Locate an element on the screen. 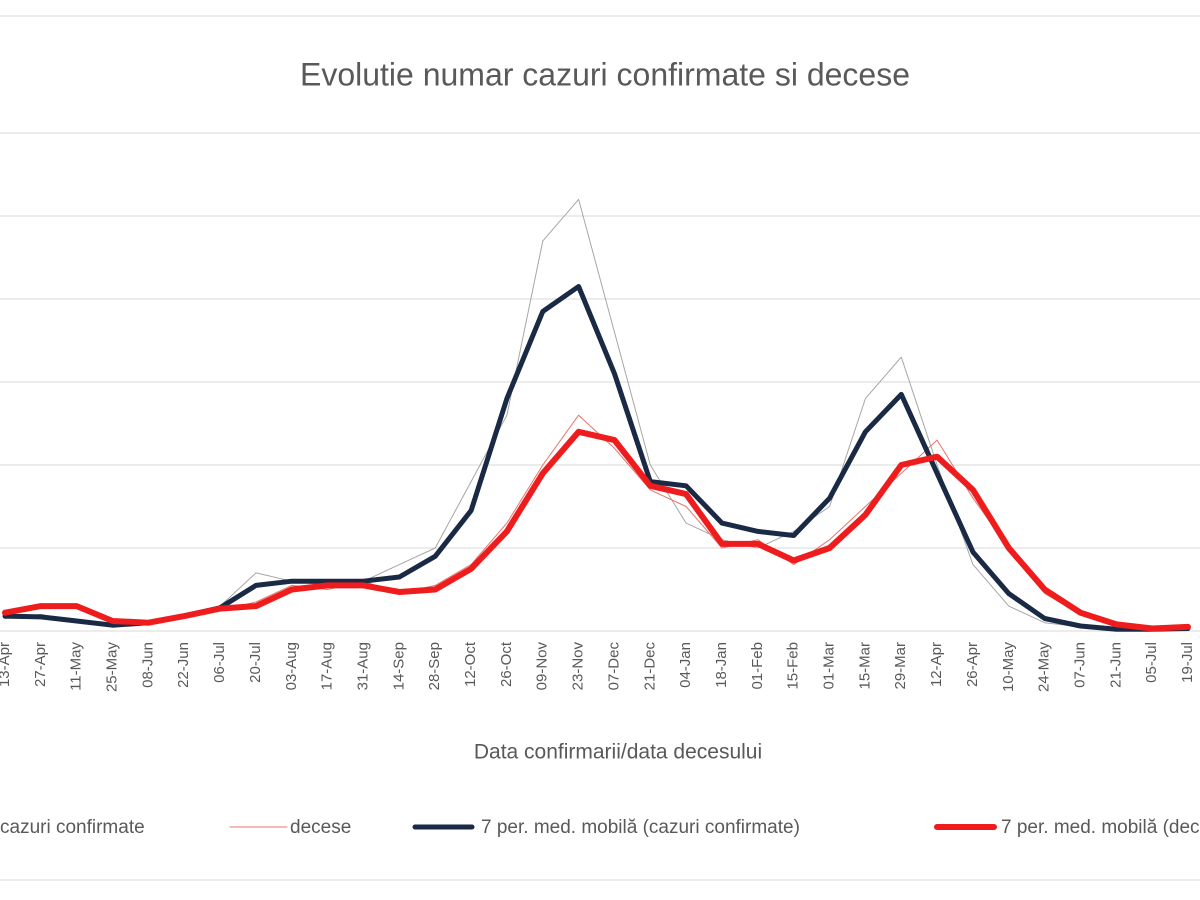  x-tick-label: 23-Nov is located at coordinates (578, 666).